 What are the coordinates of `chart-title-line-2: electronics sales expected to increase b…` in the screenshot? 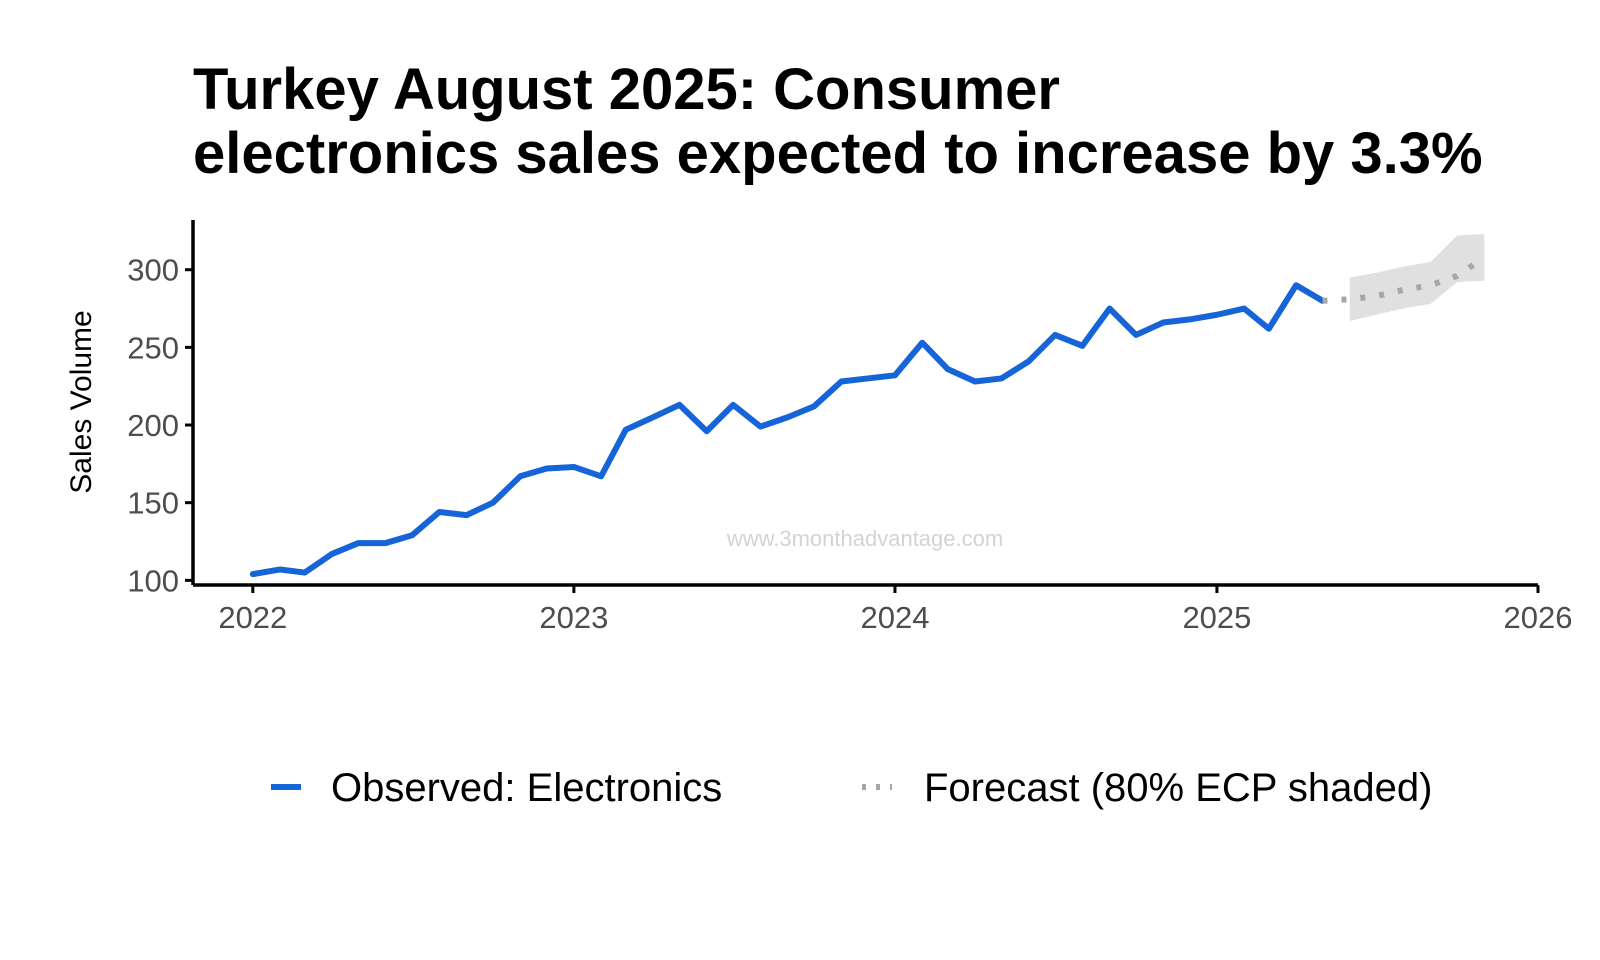 It's located at (838, 153).